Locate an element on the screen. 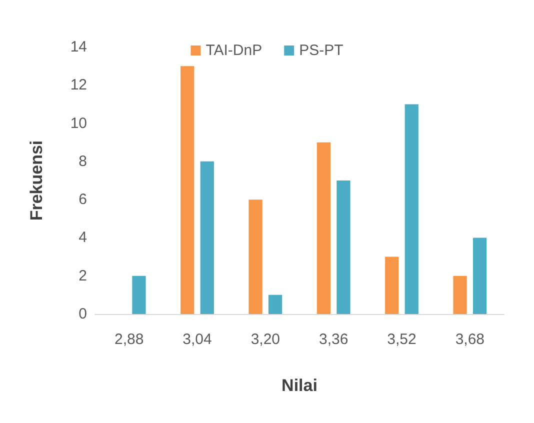  y-tick-label: 10 is located at coordinates (78, 123).